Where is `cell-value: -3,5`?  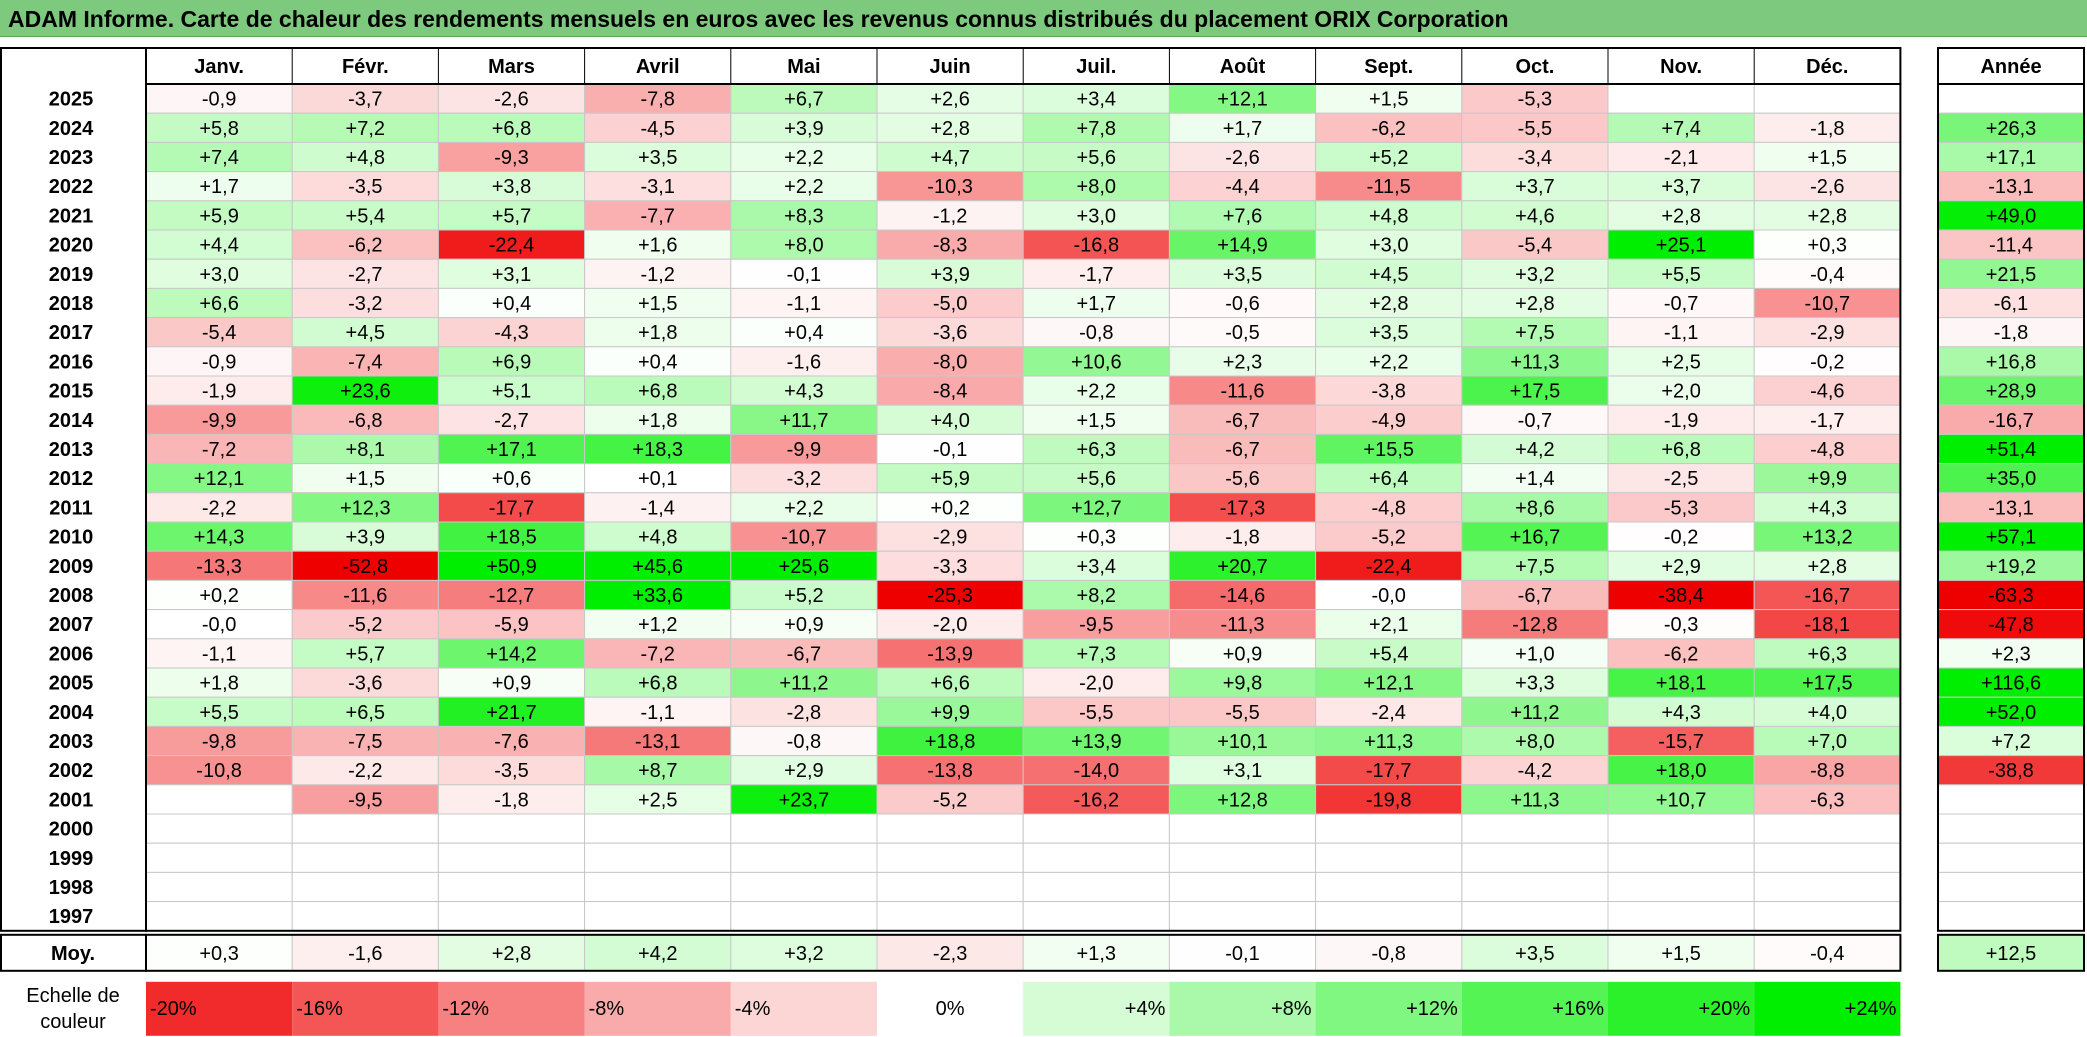 cell-value: -3,5 is located at coordinates (365, 187).